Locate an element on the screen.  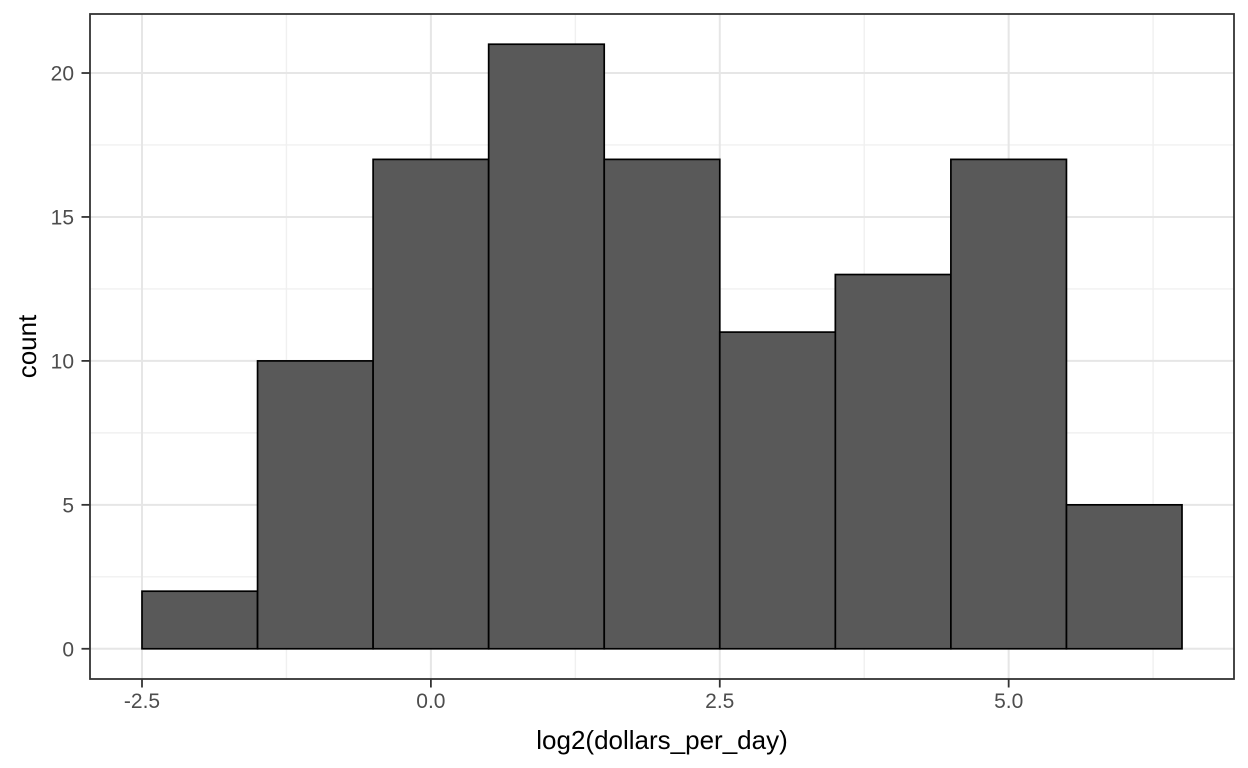
y-axis-title: count is located at coordinates (27, 346).